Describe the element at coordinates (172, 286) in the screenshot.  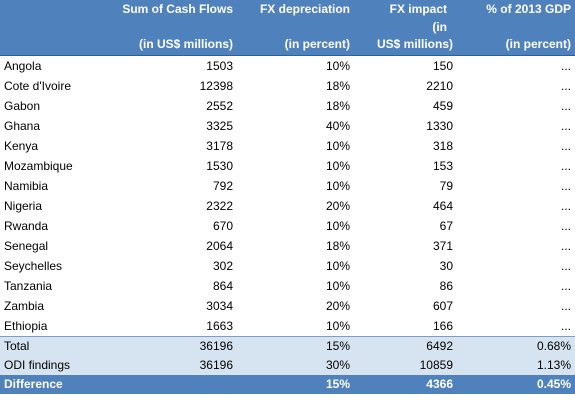
I see `cash-flows-cell: 864` at that location.